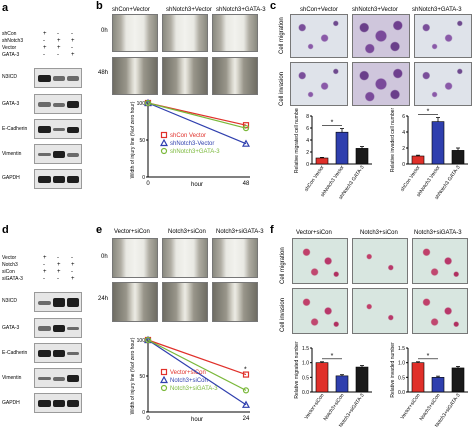 This screenshot has width=474, height=442. What do you see at coordinates (305, 393) in the screenshot?
I see `y-tick-label: 0.0` at bounding box center [305, 393].